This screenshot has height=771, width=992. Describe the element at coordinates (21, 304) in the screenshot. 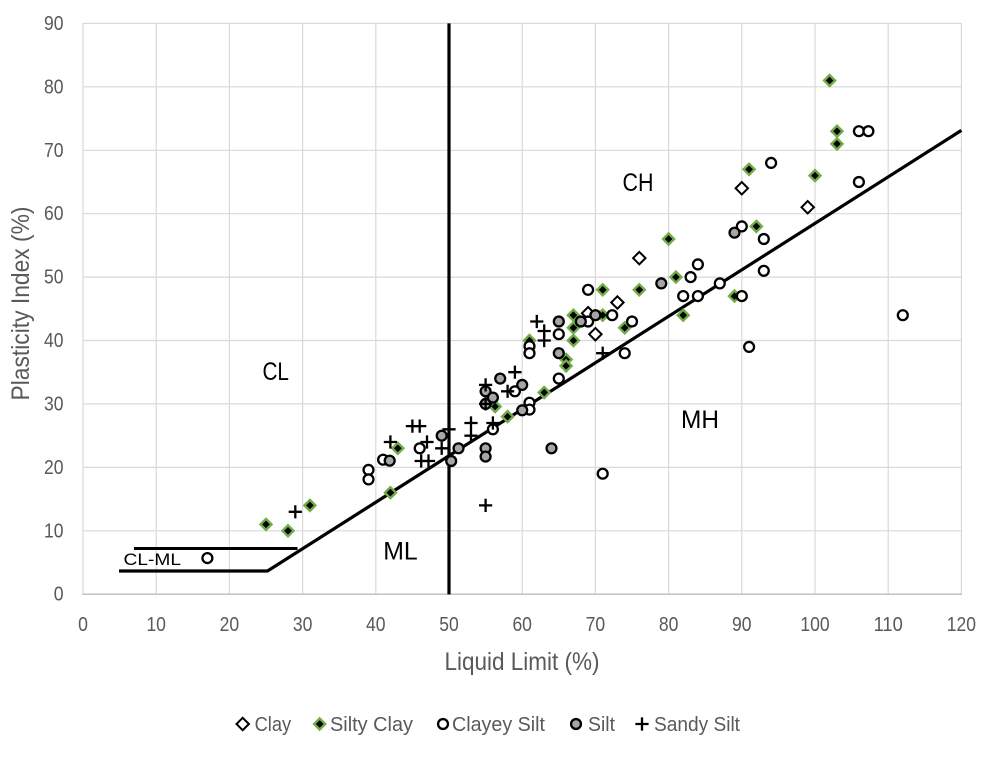

I see `svg-text: Plasticity Index (%)` at that location.